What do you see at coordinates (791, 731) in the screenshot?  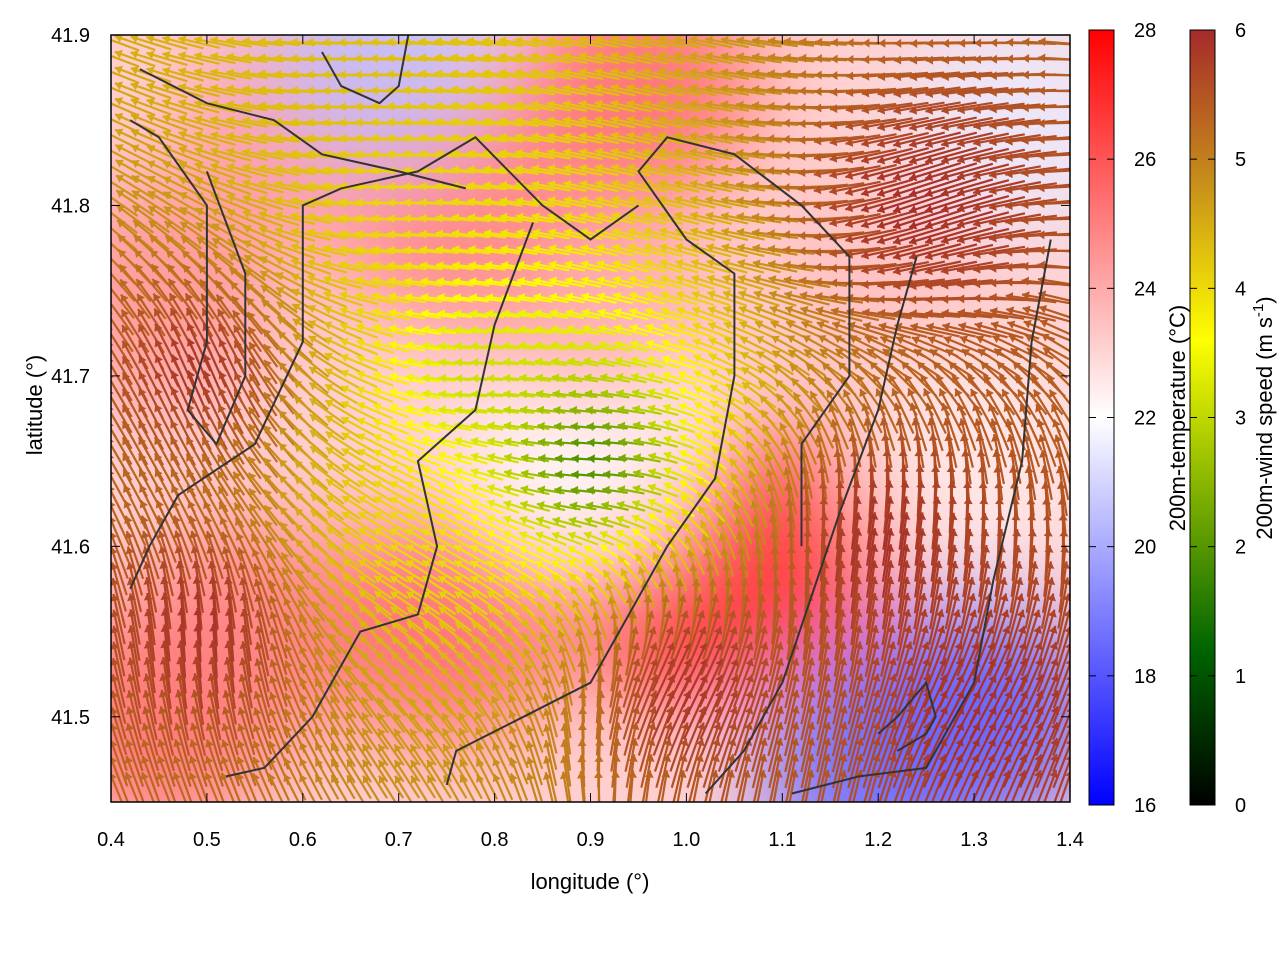 I see `wind-arrow-2059` at bounding box center [791, 731].